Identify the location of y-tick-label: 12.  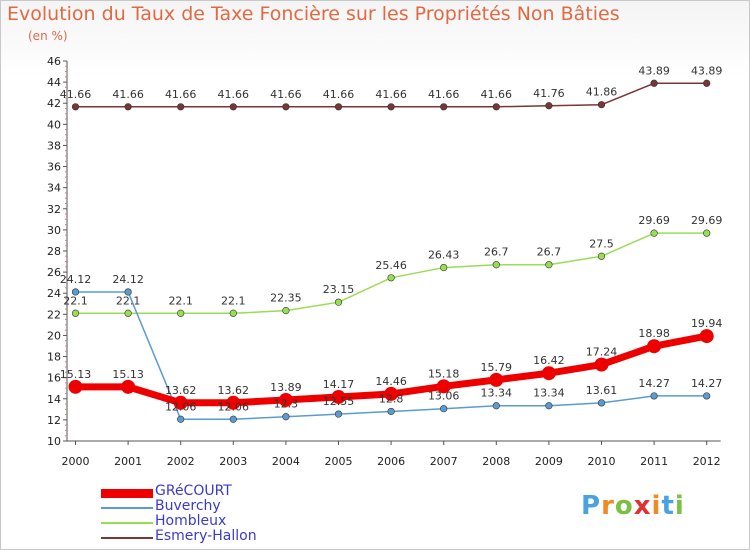
(54, 420).